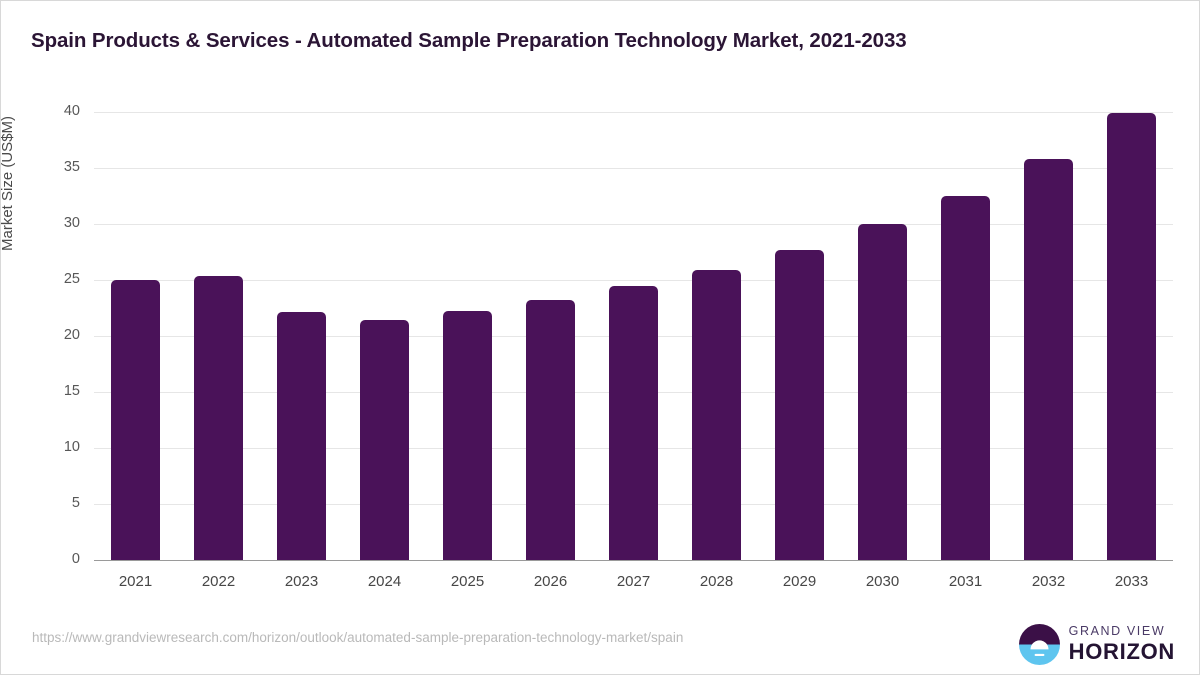  What do you see at coordinates (550, 581) in the screenshot?
I see `x-axis-tick-label: 2026` at bounding box center [550, 581].